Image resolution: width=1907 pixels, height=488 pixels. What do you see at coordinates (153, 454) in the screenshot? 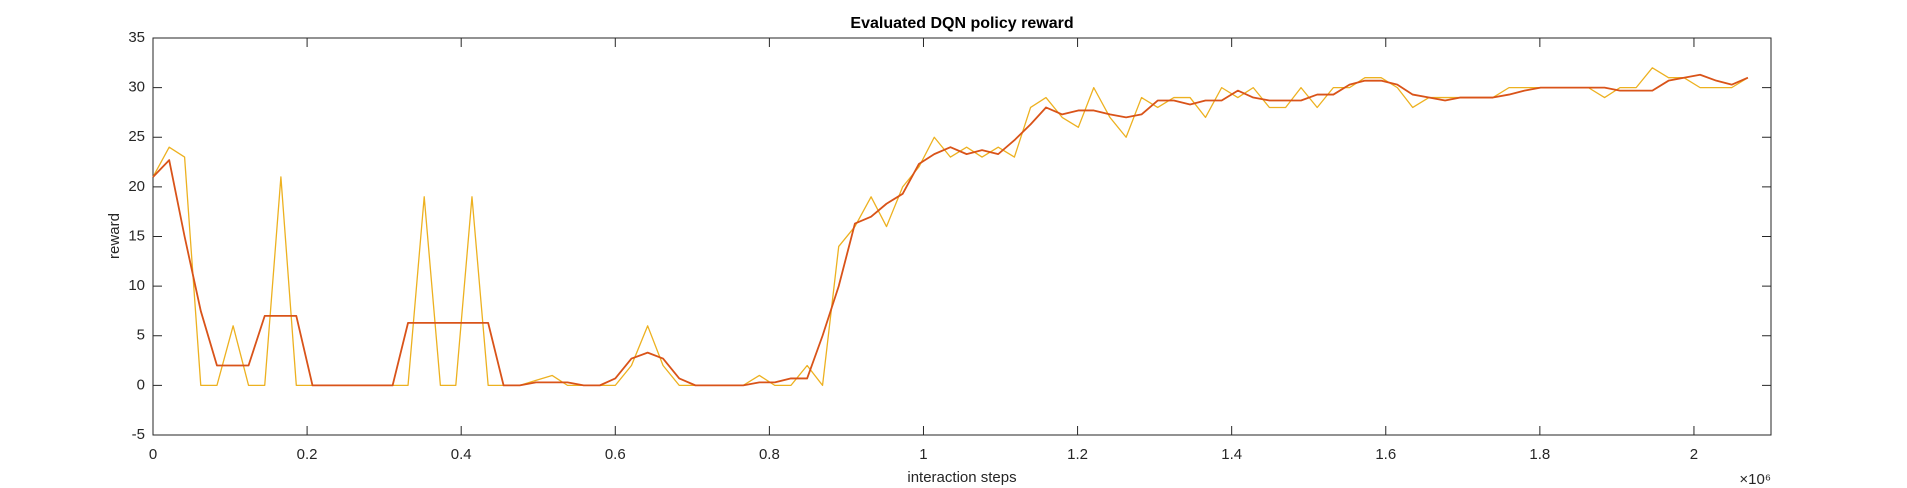
I see `x-tick-label: 0` at bounding box center [153, 454].